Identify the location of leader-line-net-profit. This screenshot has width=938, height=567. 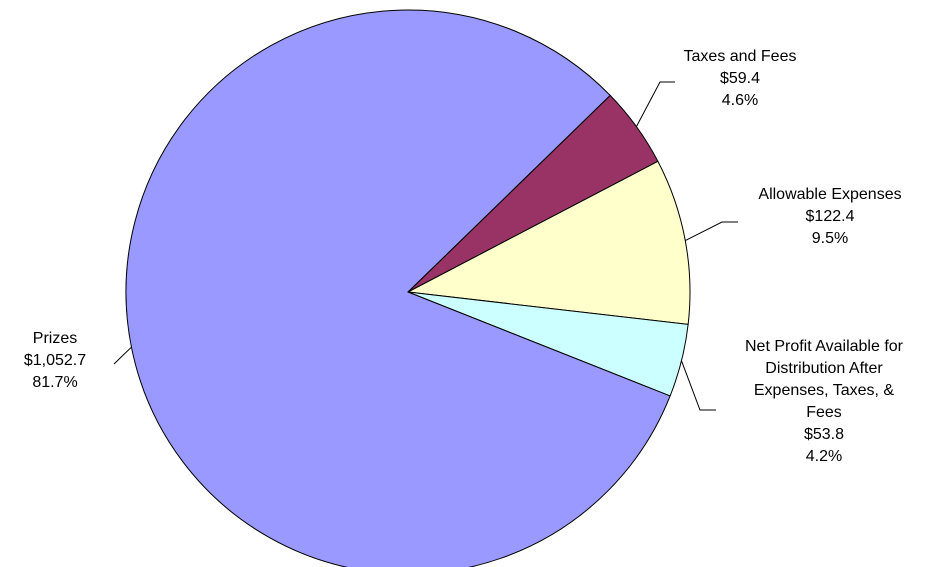
(698, 385).